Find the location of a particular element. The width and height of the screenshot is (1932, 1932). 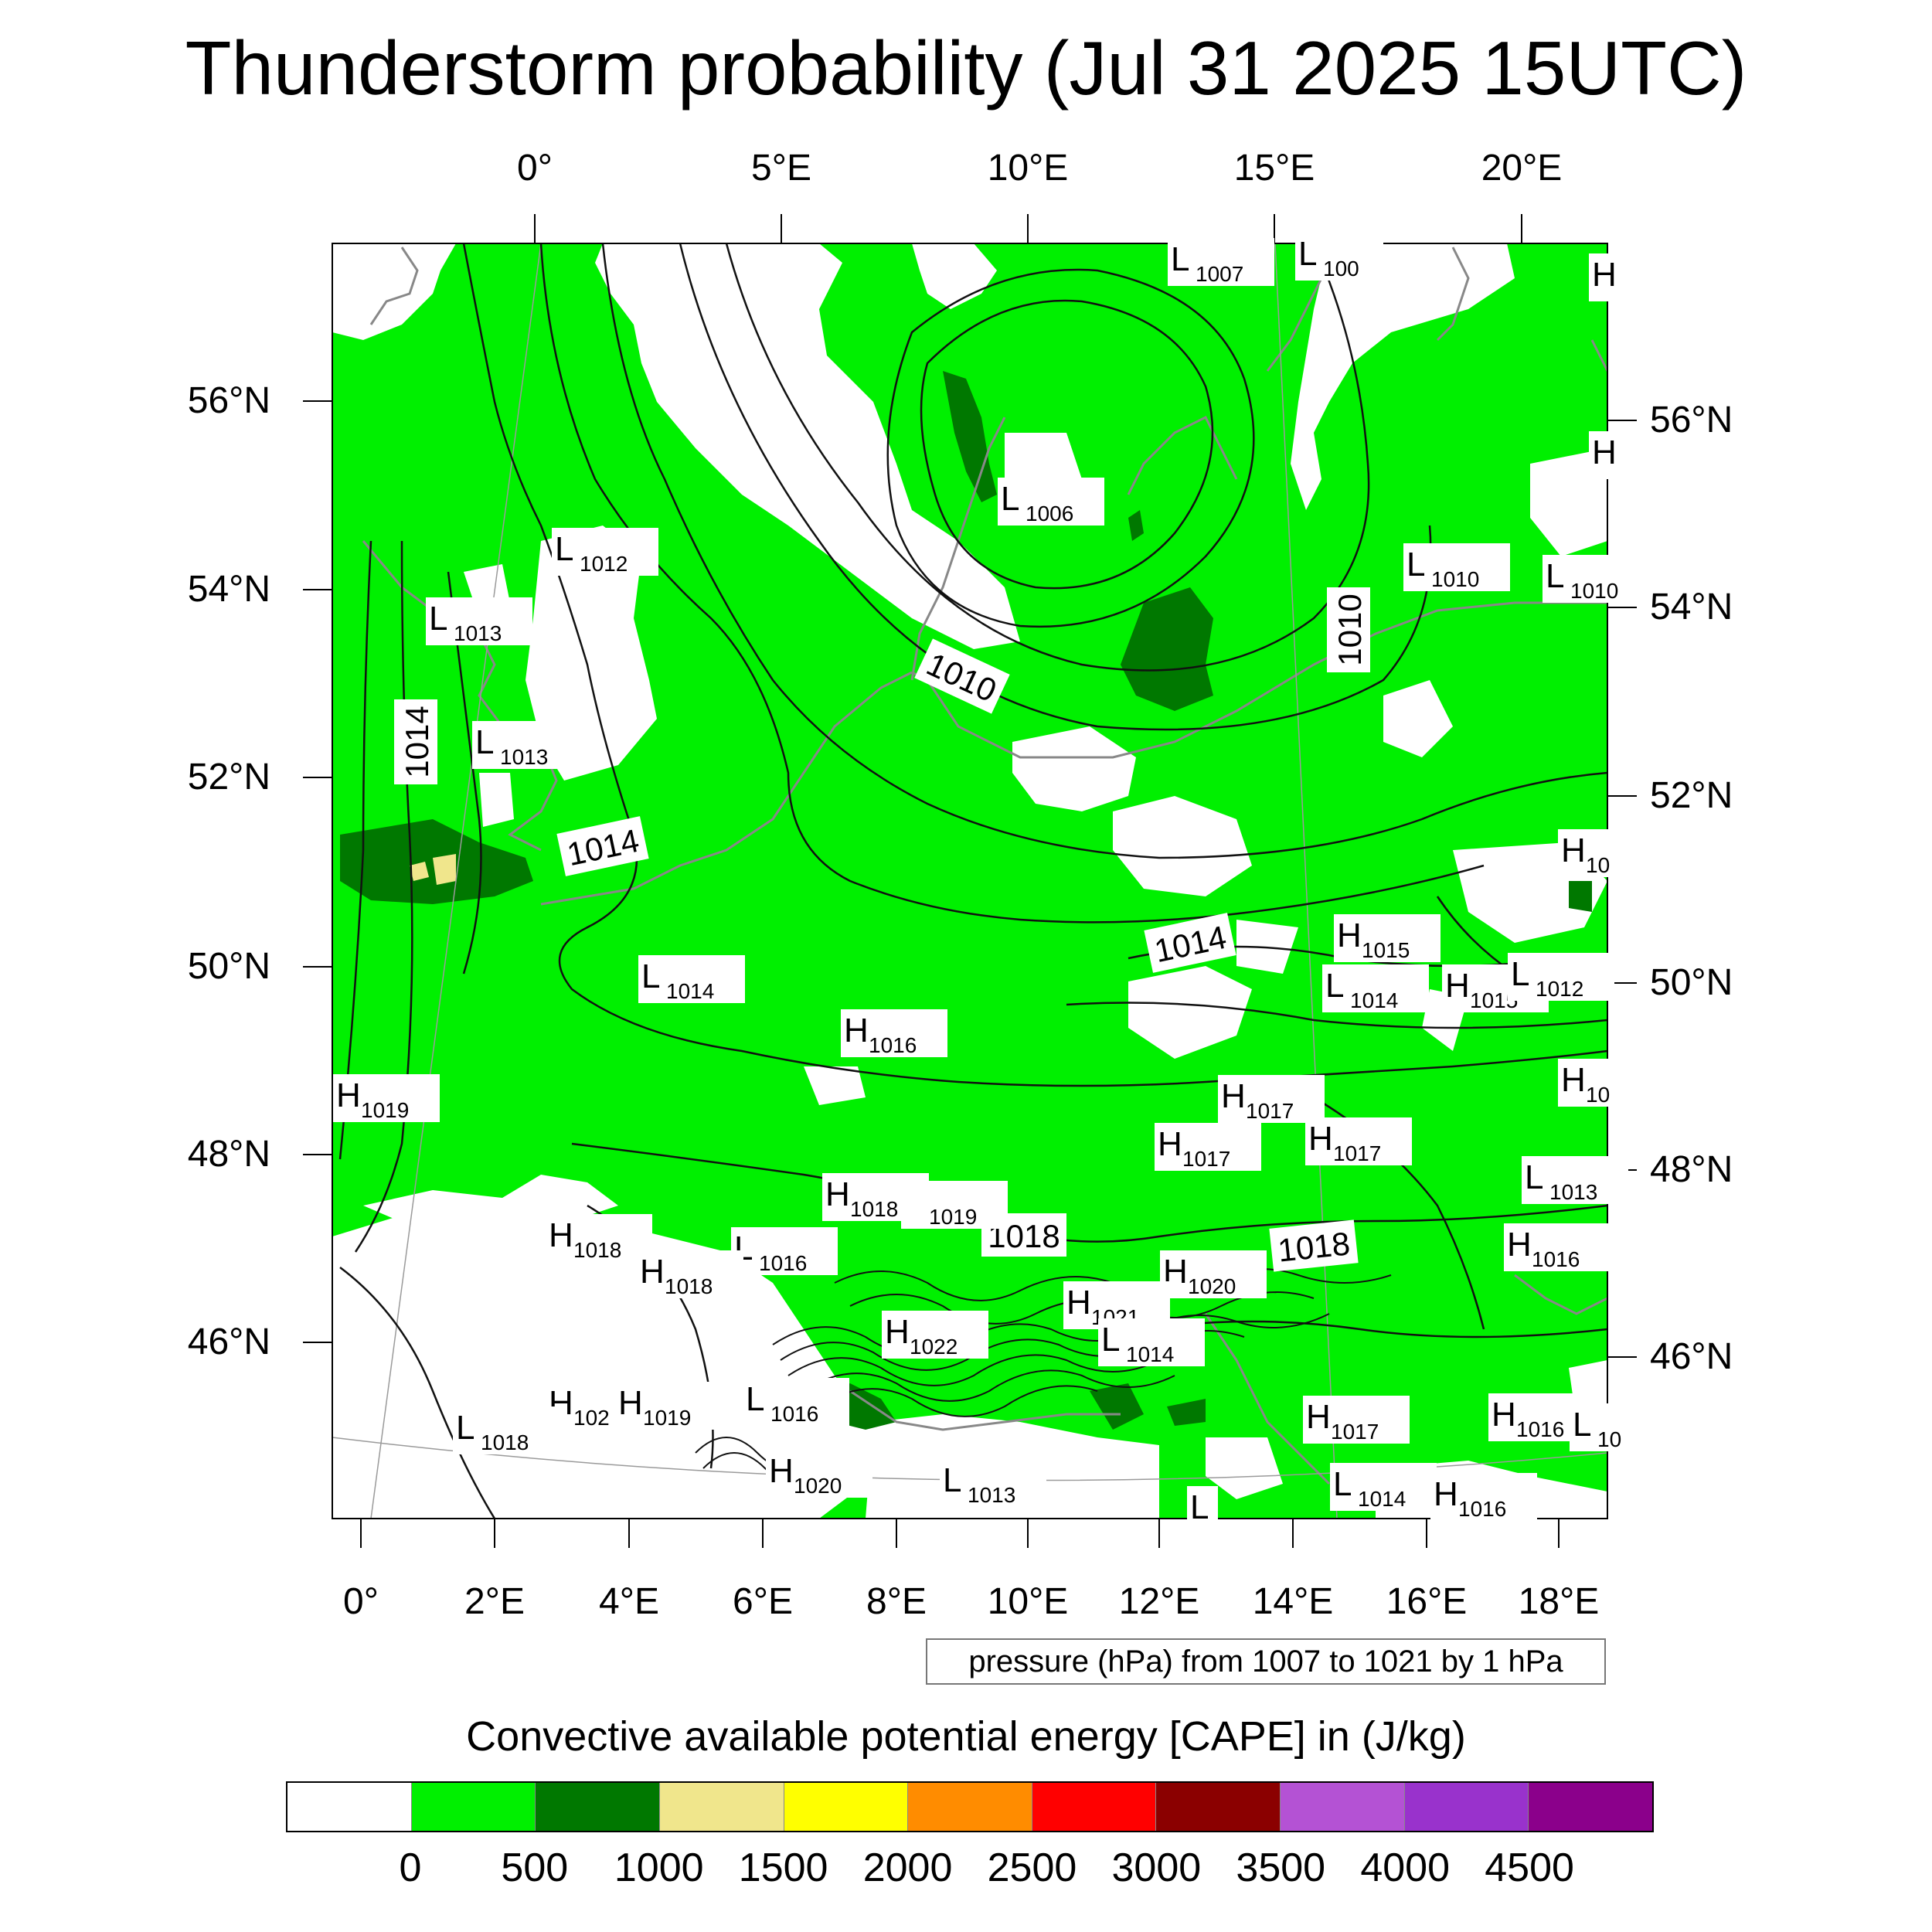

pressure-center-value: 1007 is located at coordinates (1220, 274).